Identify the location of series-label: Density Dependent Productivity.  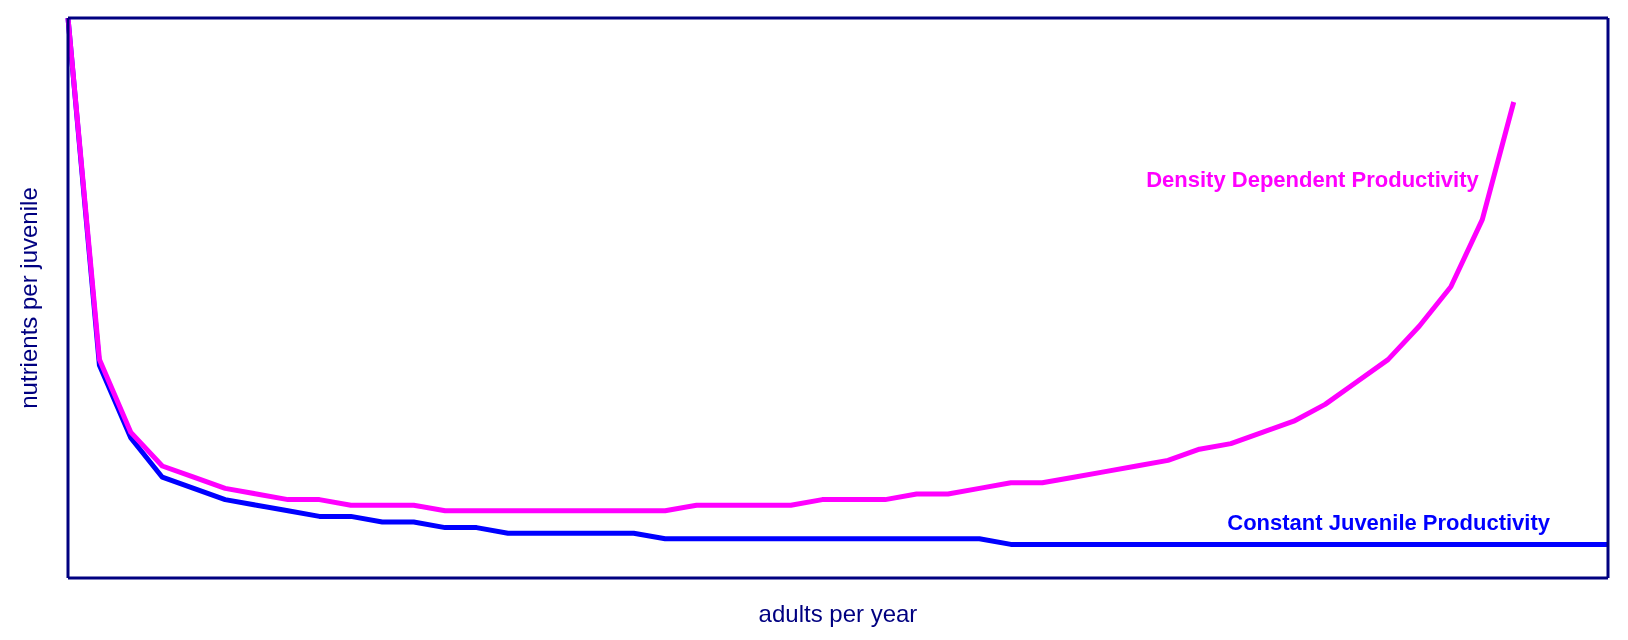
(1313, 179).